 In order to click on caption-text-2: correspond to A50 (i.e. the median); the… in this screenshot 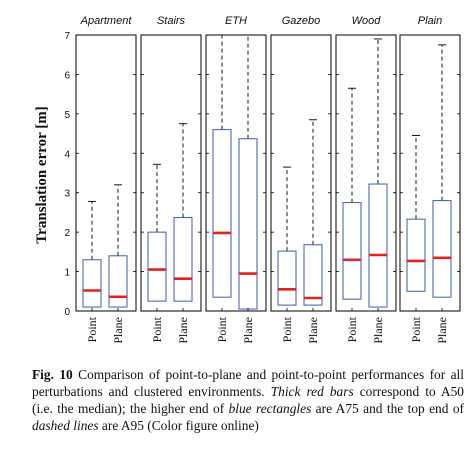, I will do `click(248, 400)`.